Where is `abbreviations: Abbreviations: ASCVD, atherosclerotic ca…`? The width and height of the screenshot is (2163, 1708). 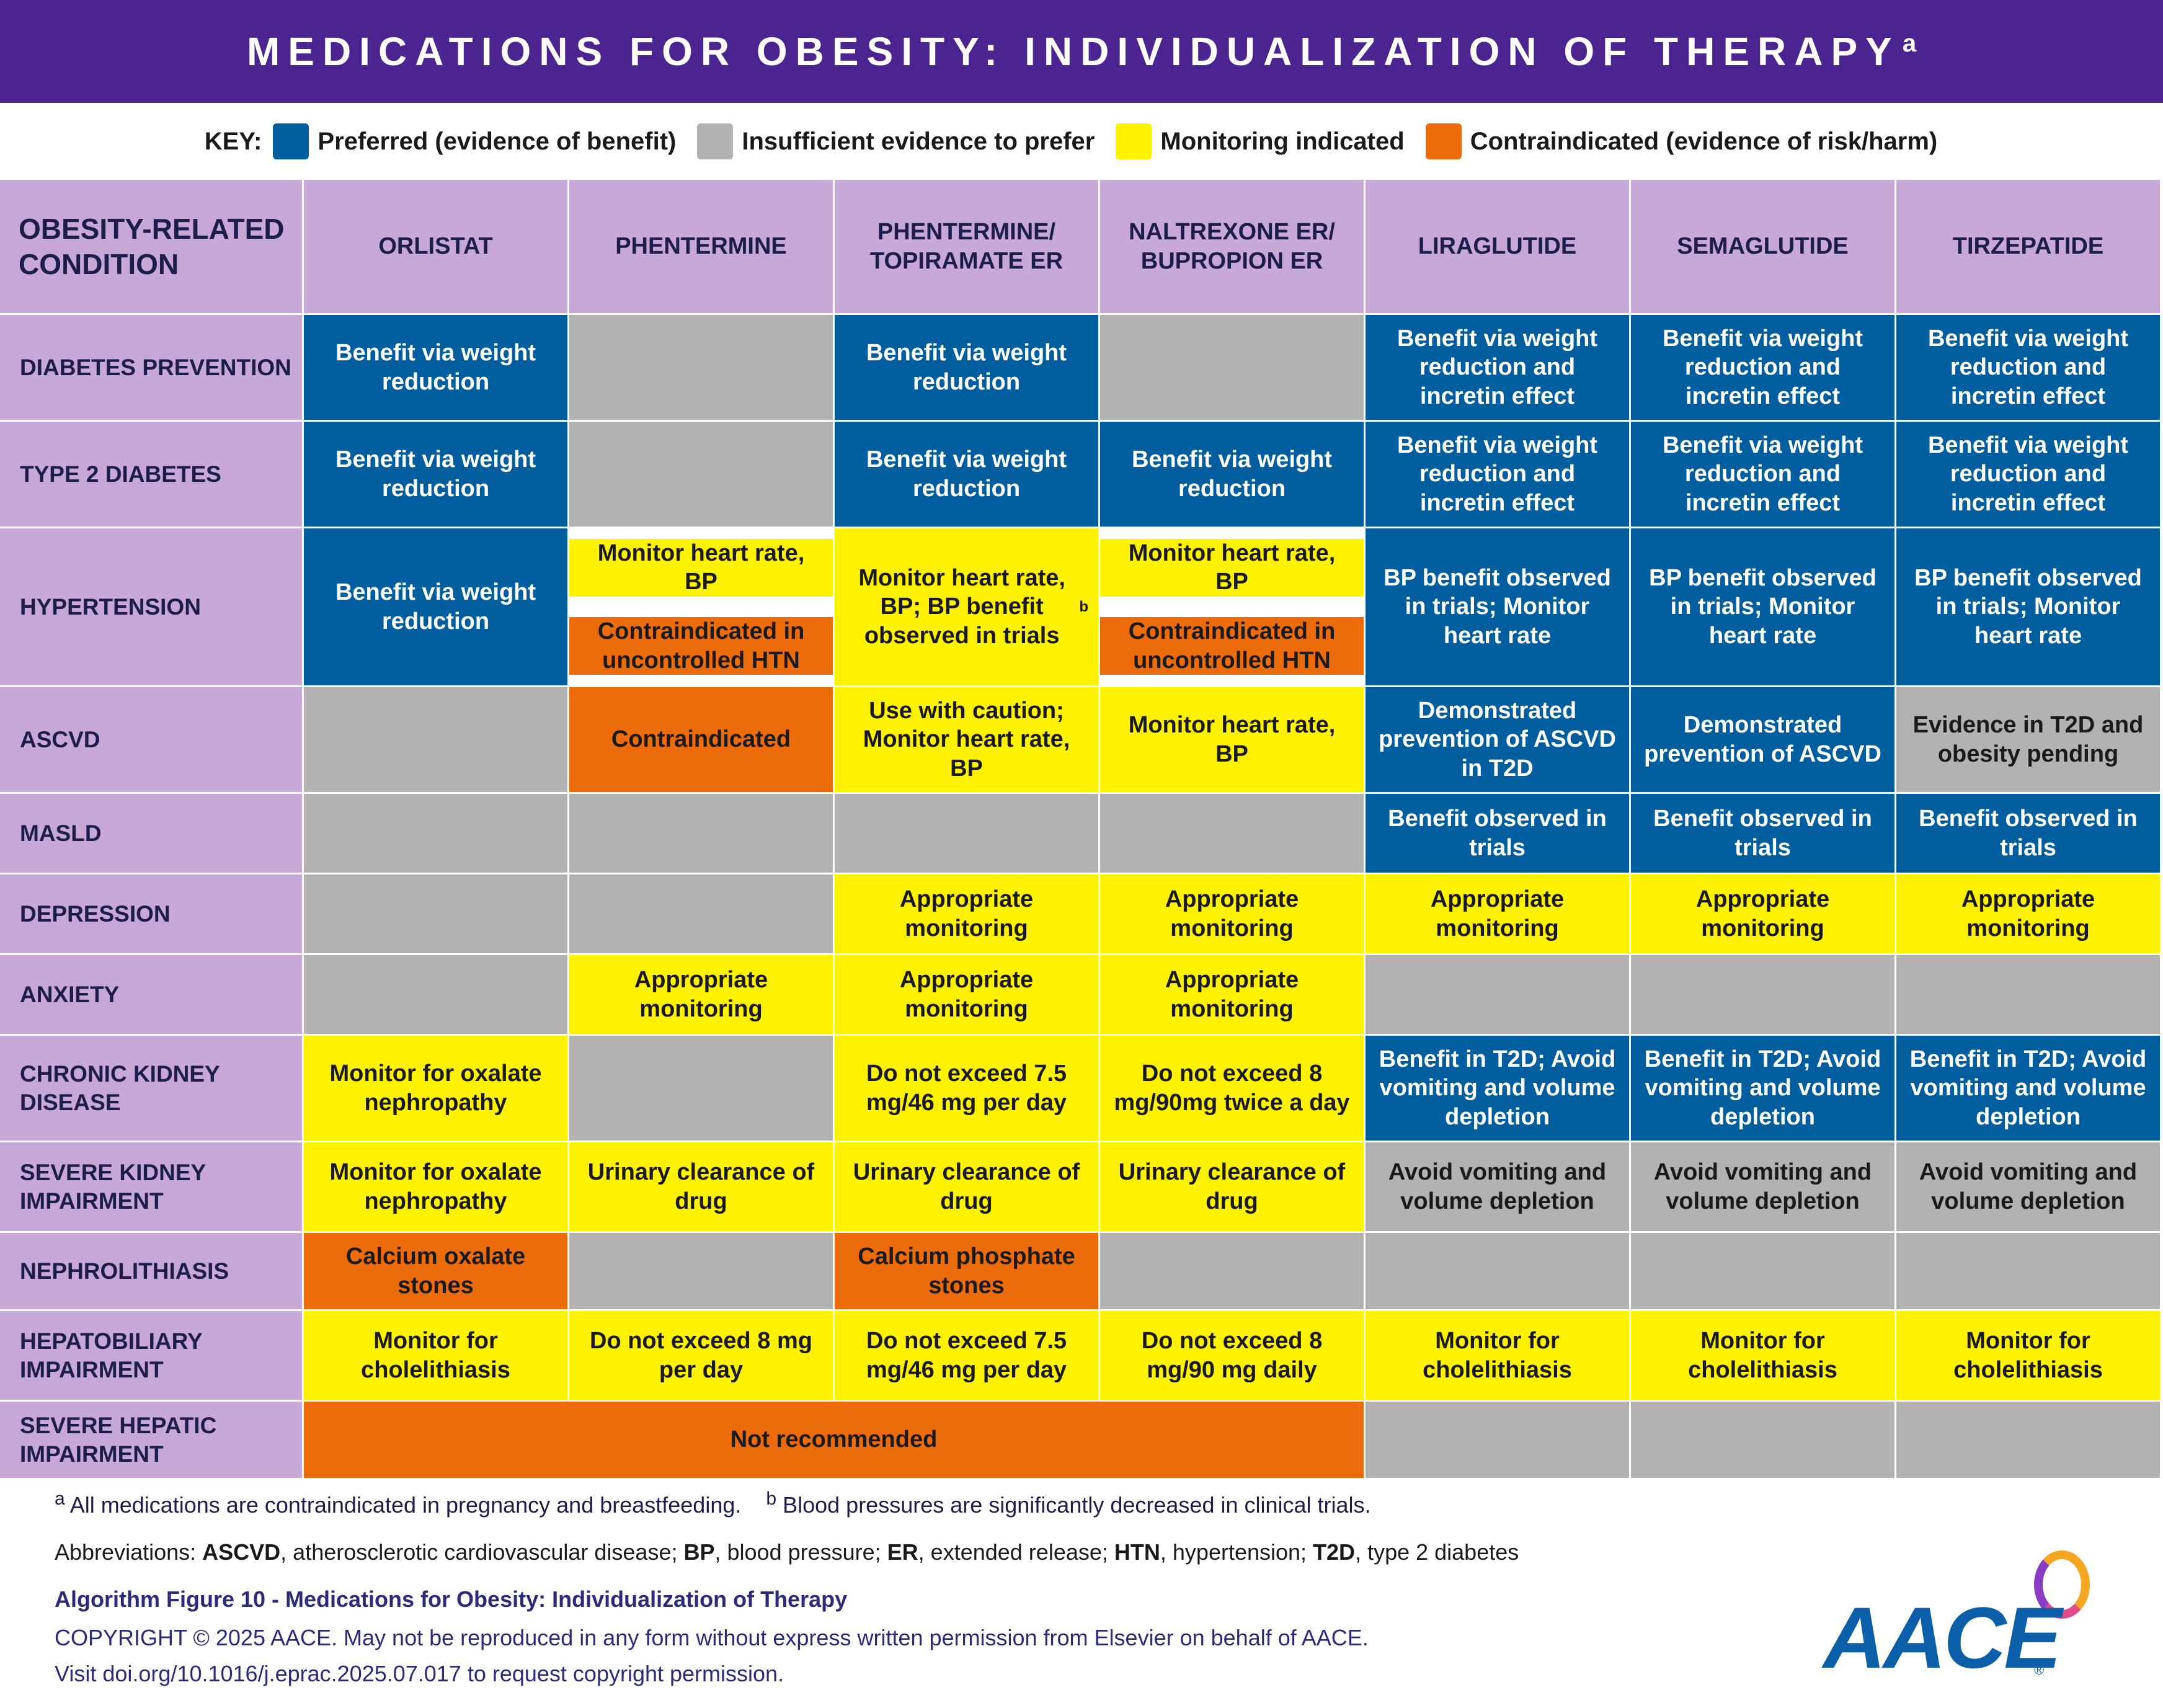 abbreviations: Abbreviations: ASCVD, atherosclerotic ca… is located at coordinates (787, 1552).